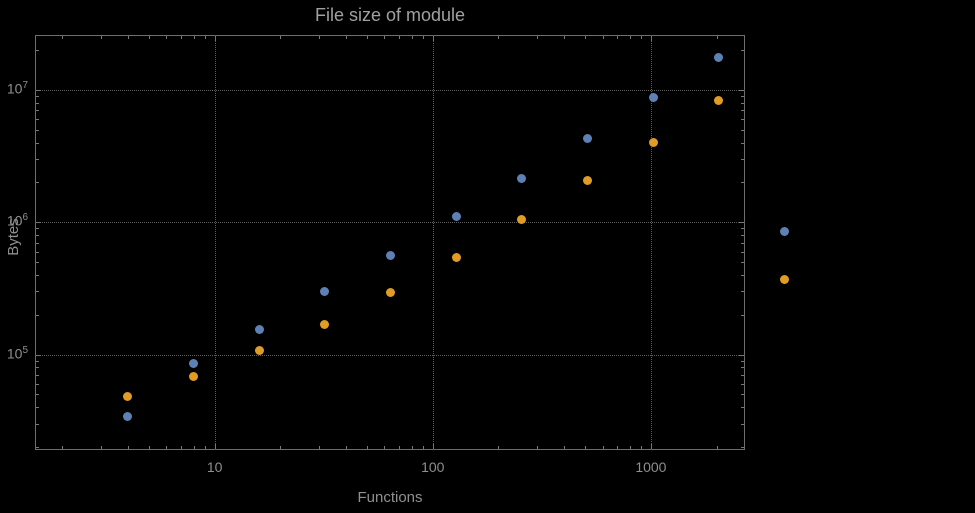  Describe the element at coordinates (17, 88) in the screenshot. I see `y-tick-label: 10⁷` at that location.